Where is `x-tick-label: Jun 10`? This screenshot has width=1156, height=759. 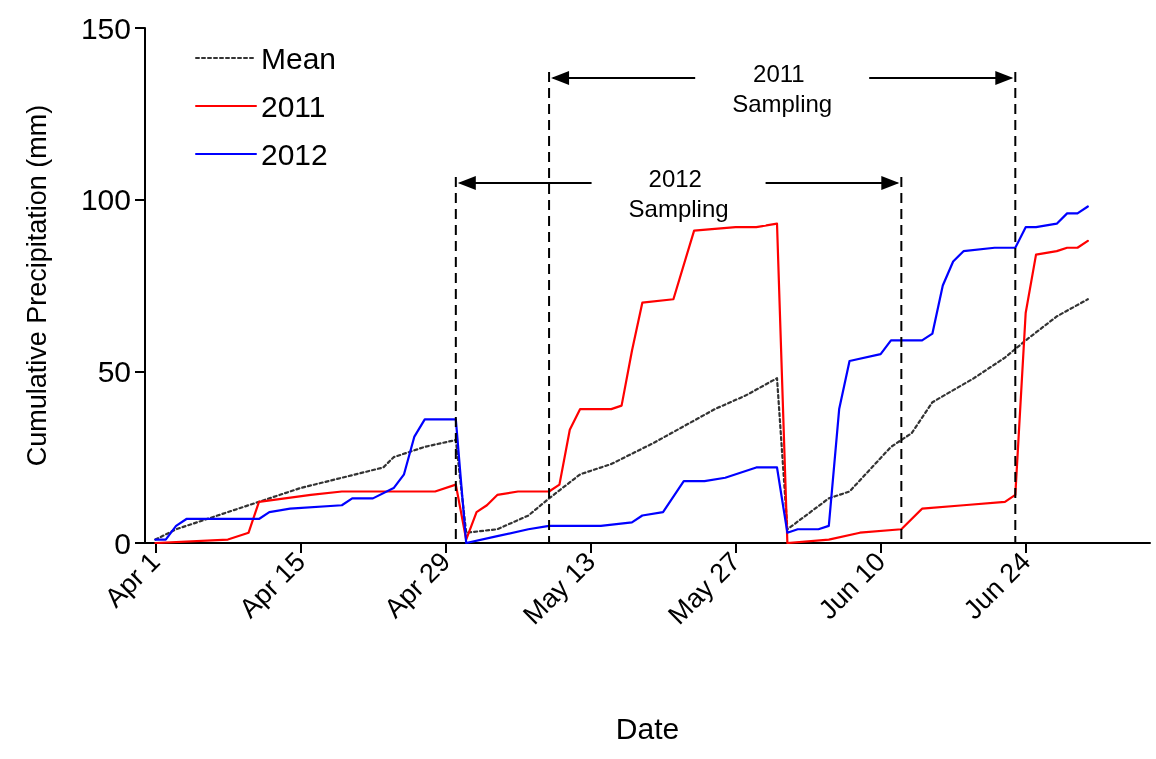 x-tick-label: Jun 10 is located at coordinates (852, 585).